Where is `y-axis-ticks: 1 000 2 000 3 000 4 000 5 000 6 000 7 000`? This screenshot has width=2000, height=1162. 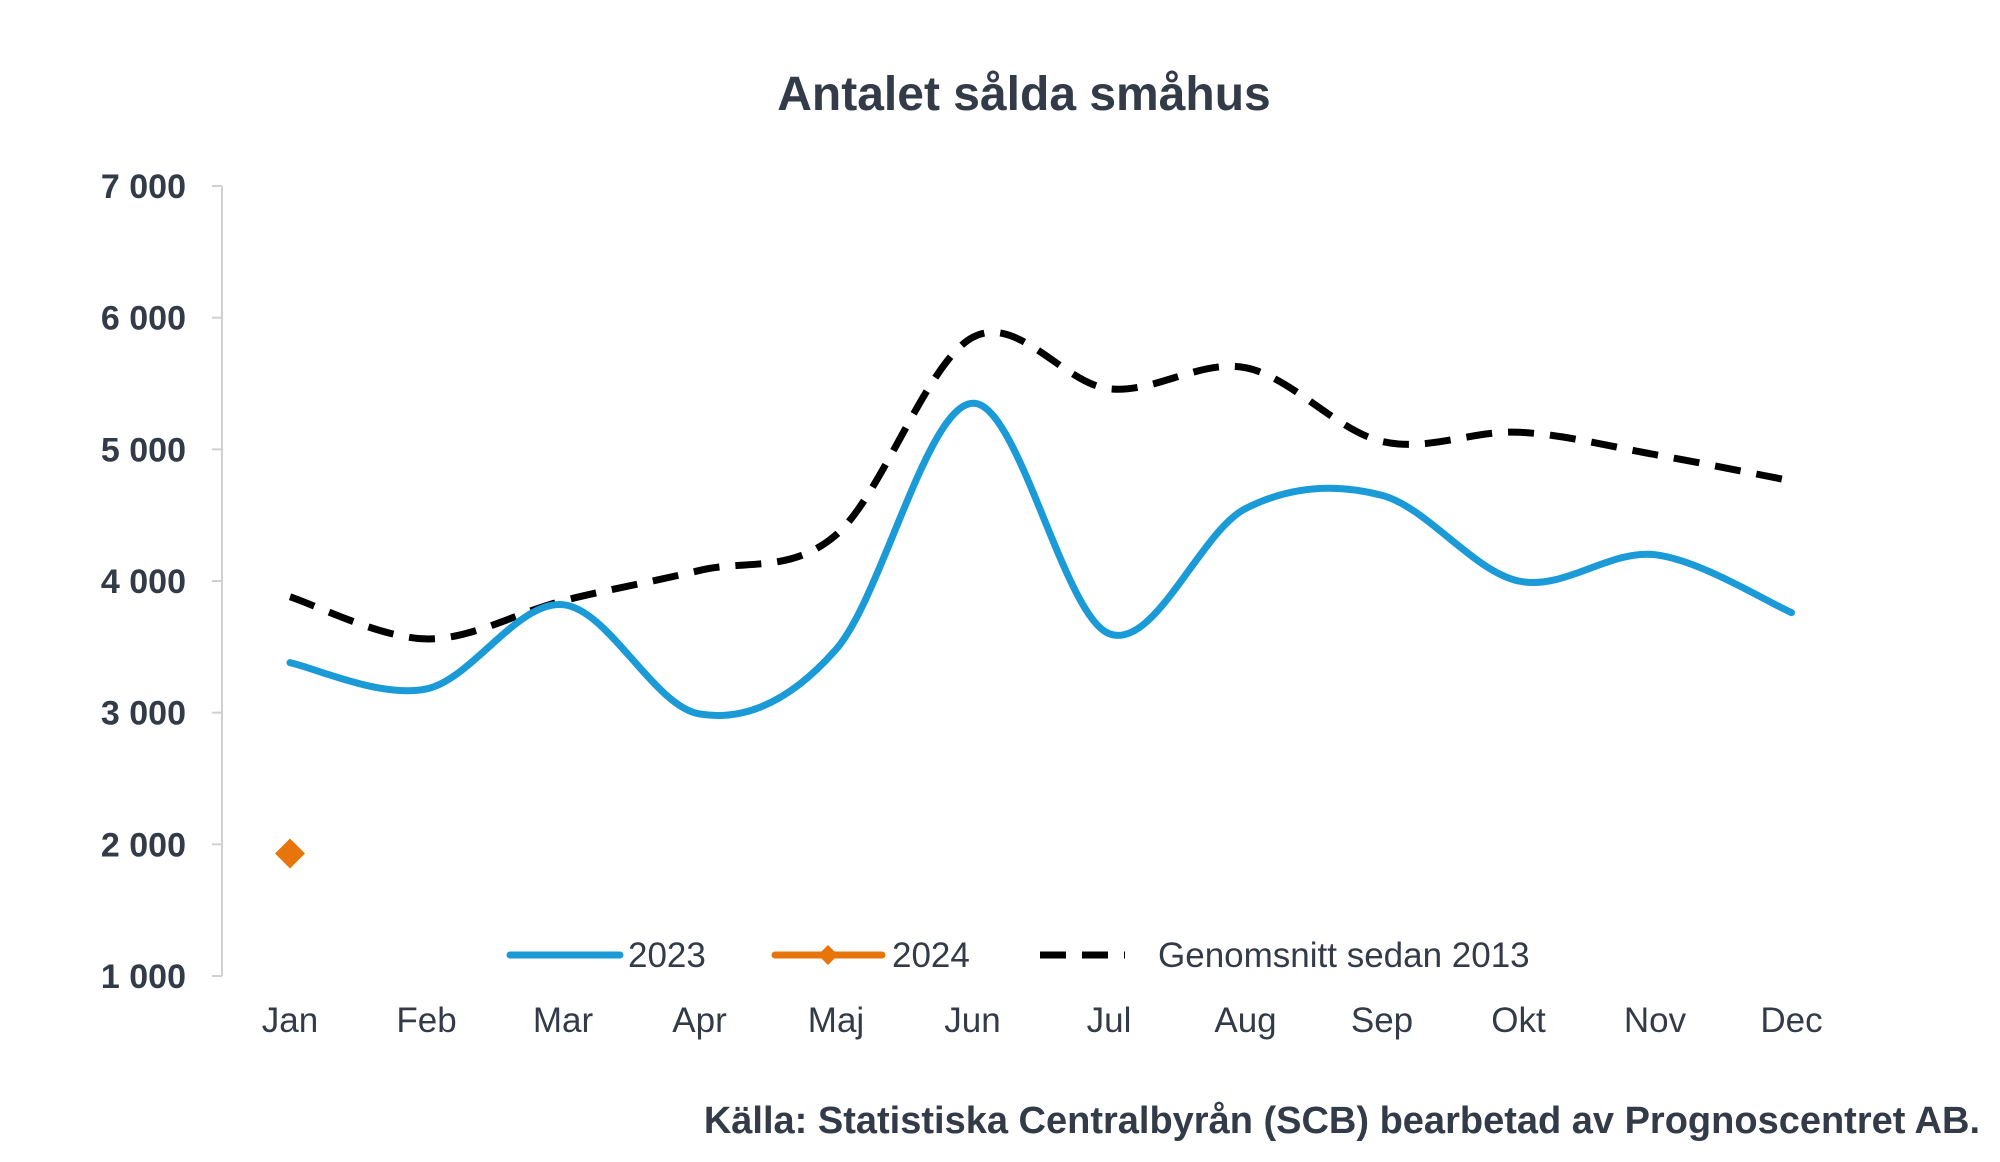 y-axis-ticks: 1 000 2 000 3 000 4 000 5 000 6 000 7 000 is located at coordinates (161, 582).